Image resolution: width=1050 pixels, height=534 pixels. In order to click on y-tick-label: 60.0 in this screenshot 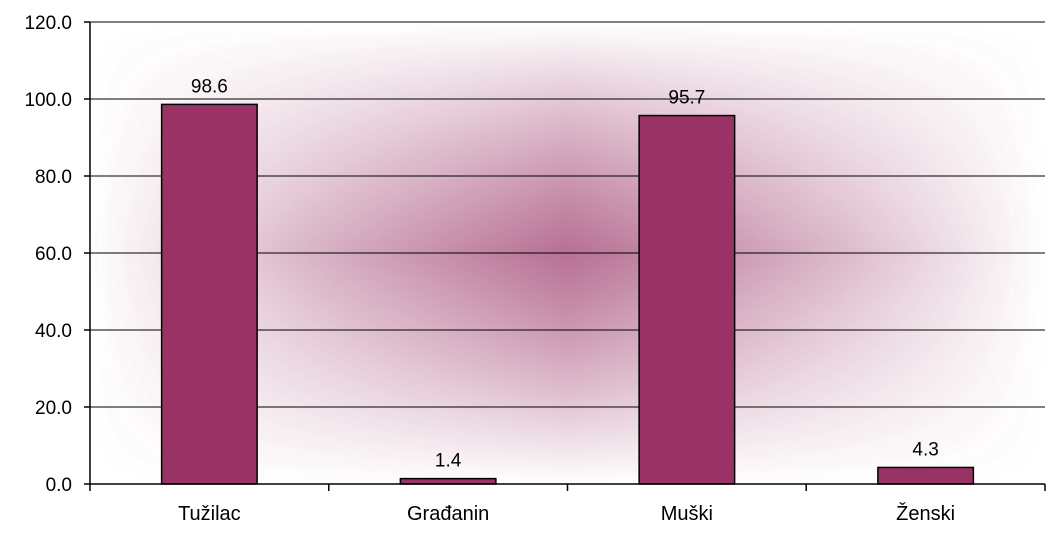, I will do `click(53, 254)`.